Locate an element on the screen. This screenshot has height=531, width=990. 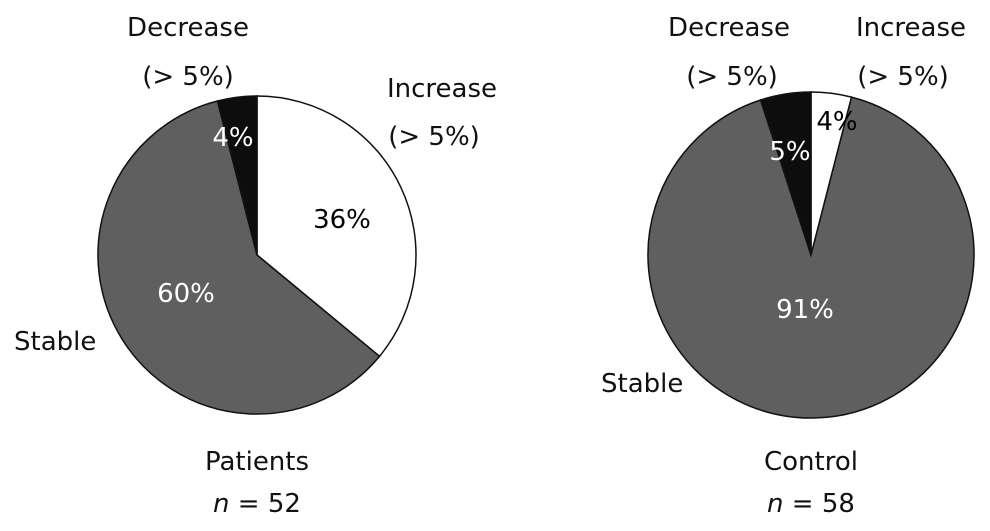
control-title: Control is located at coordinates (811, 462).